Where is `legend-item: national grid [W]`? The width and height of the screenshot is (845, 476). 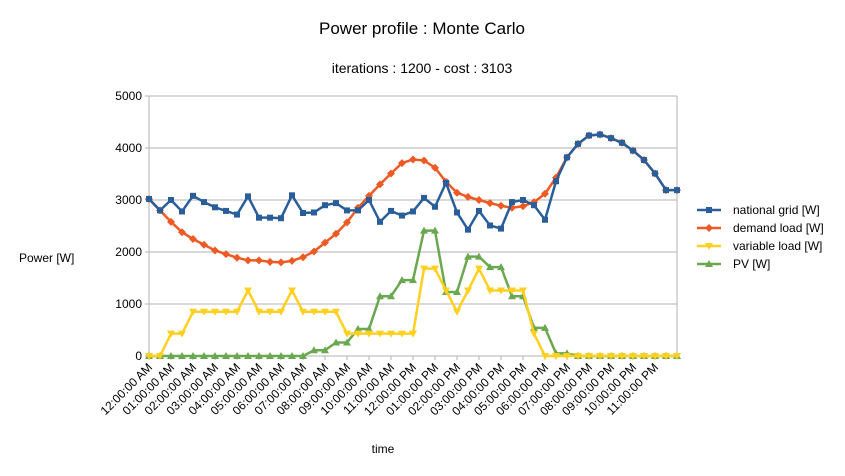
legend-item: national grid [W] is located at coordinates (758, 210).